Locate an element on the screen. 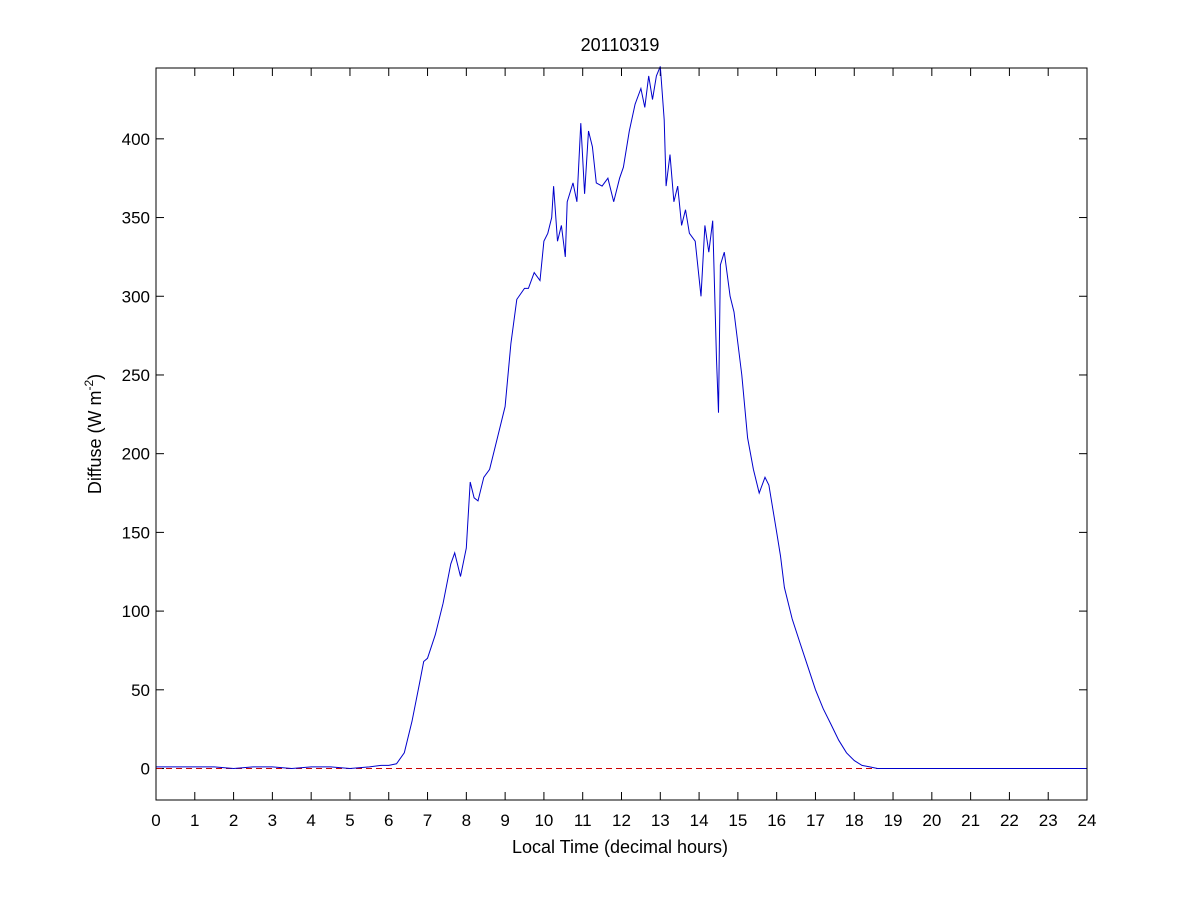 This screenshot has height=900, width=1201. x-tick-label-7: 7 is located at coordinates (427, 820).